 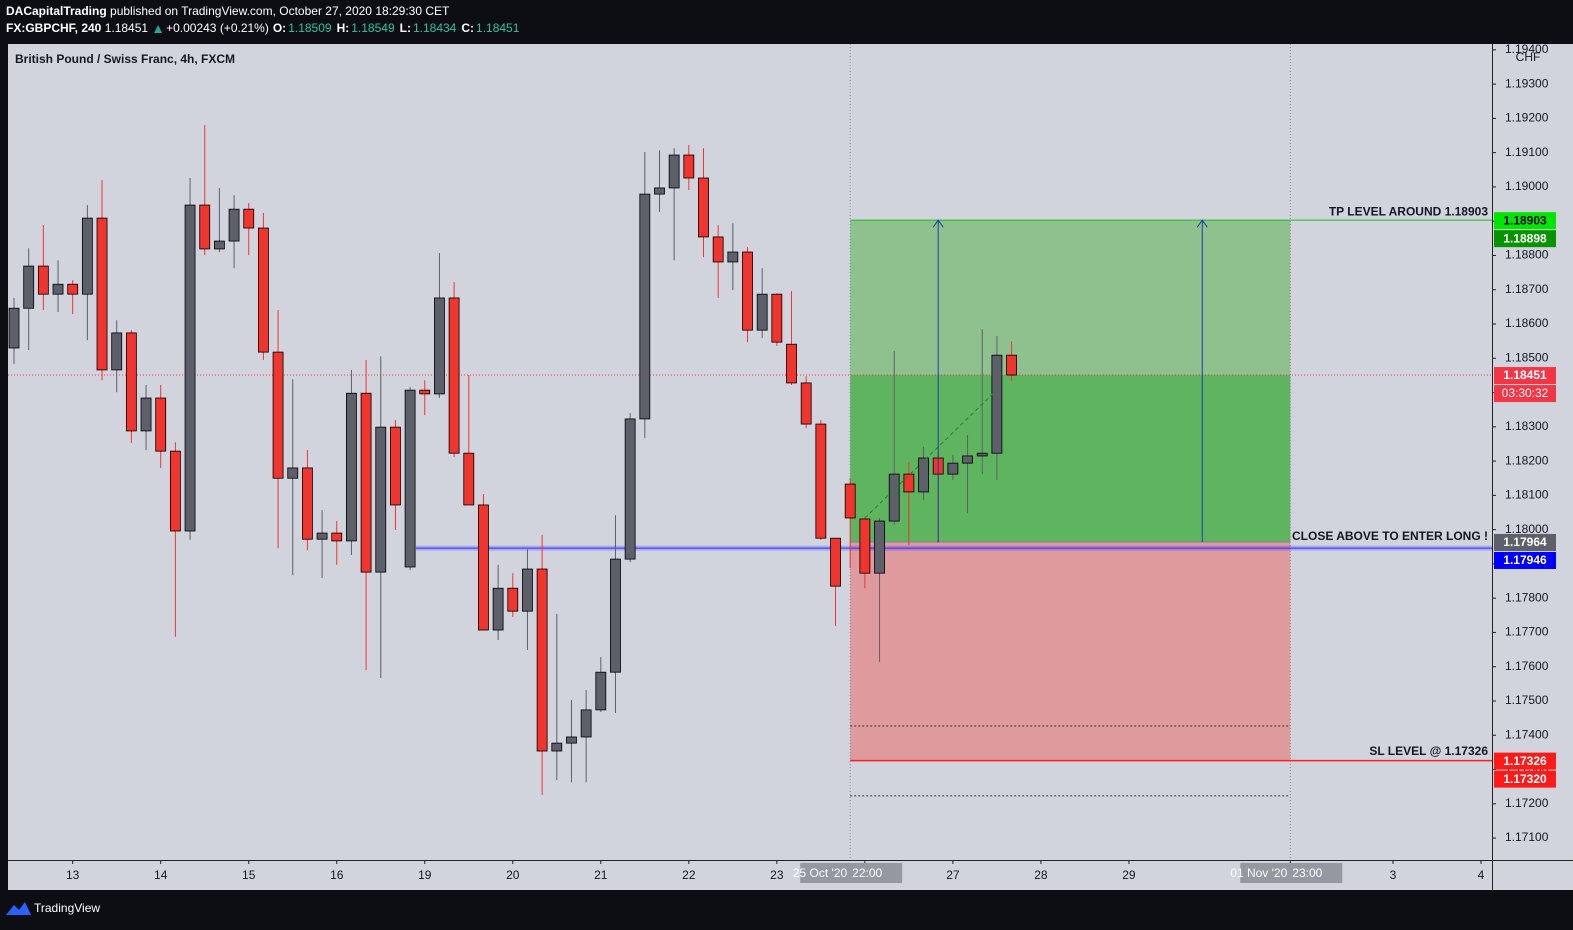 What do you see at coordinates (405, 28) in the screenshot?
I see `ohlc-label: L:` at bounding box center [405, 28].